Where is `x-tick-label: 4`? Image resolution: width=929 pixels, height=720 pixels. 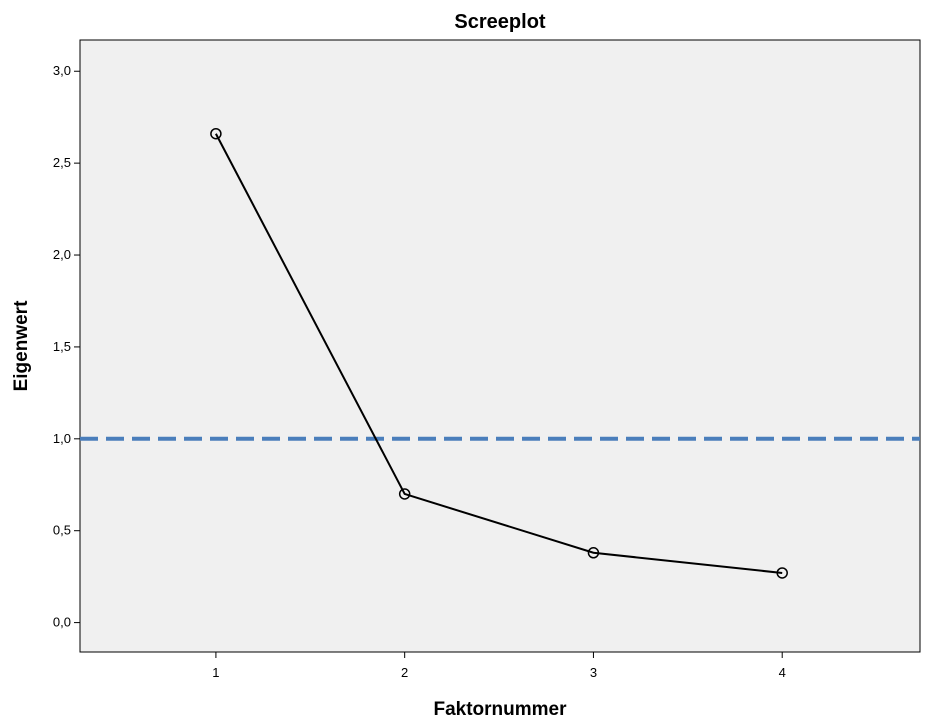 x-tick-label: 4 is located at coordinates (782, 672).